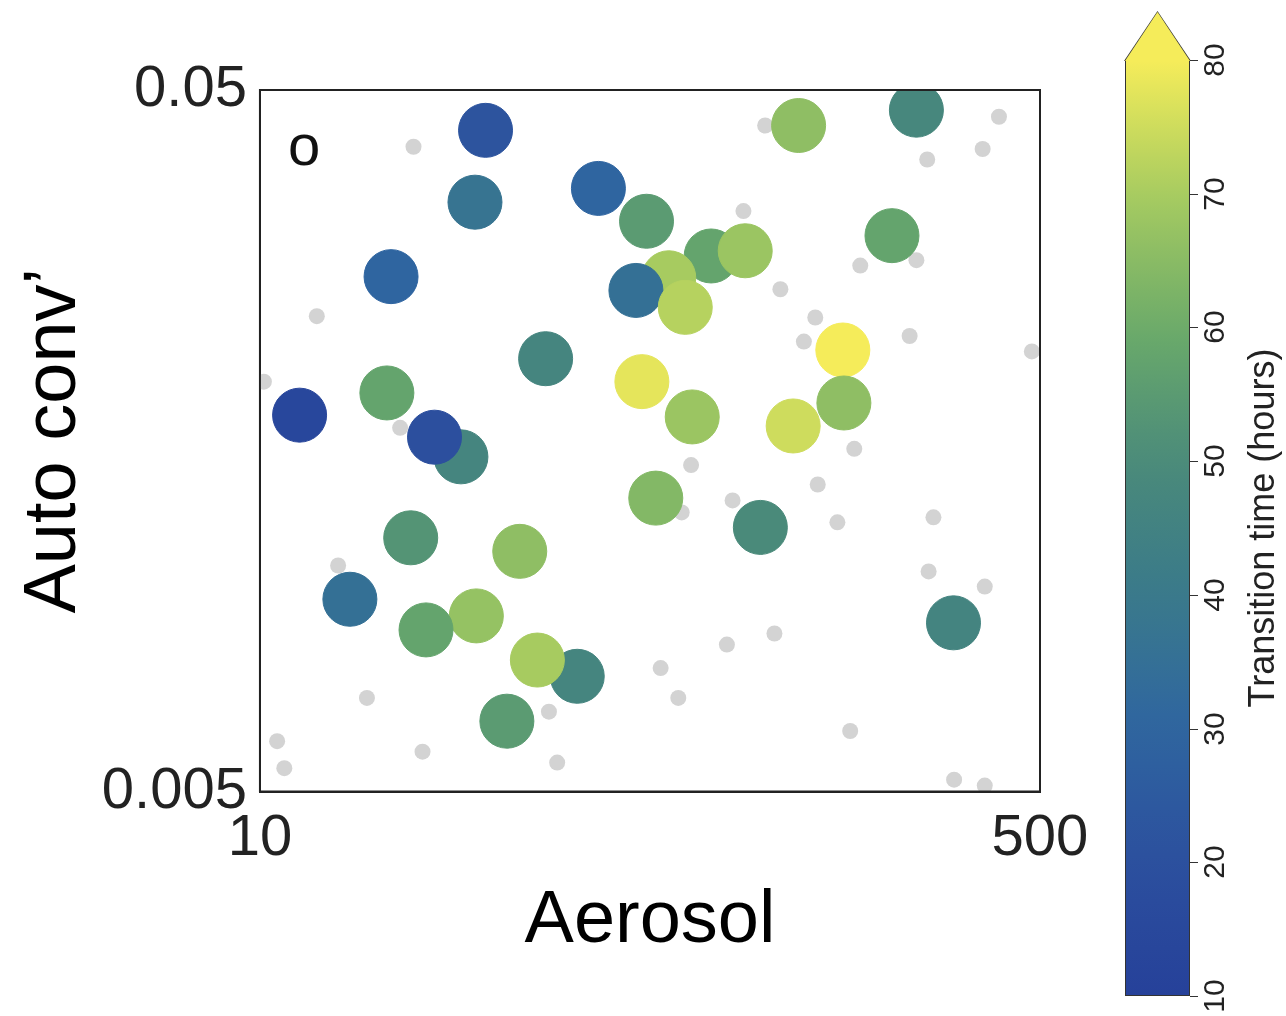 Image resolution: width=1286 pixels, height=1016 pixels. What do you see at coordinates (1214, 595) in the screenshot?
I see `color-bar-label: 40` at bounding box center [1214, 595].